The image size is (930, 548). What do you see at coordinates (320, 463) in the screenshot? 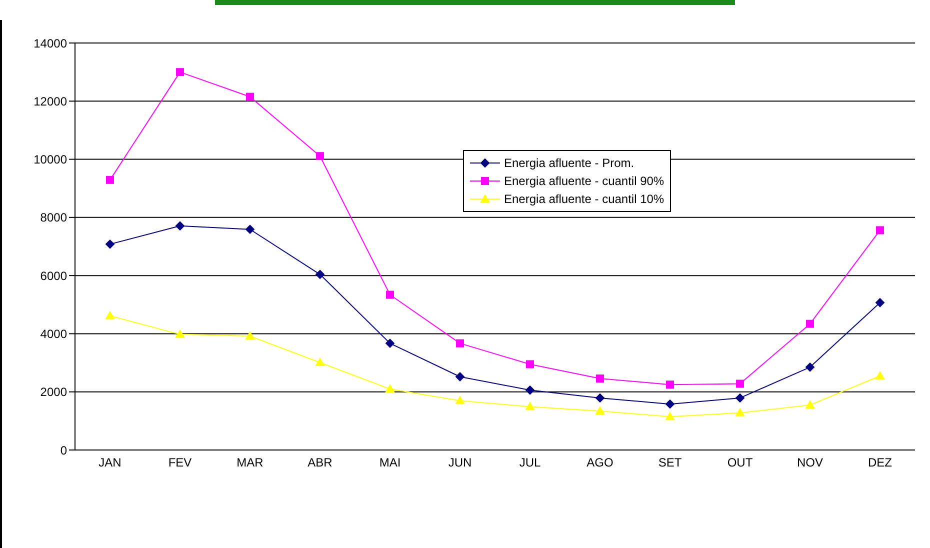
I see `x-tick-label: ABR` at bounding box center [320, 463].